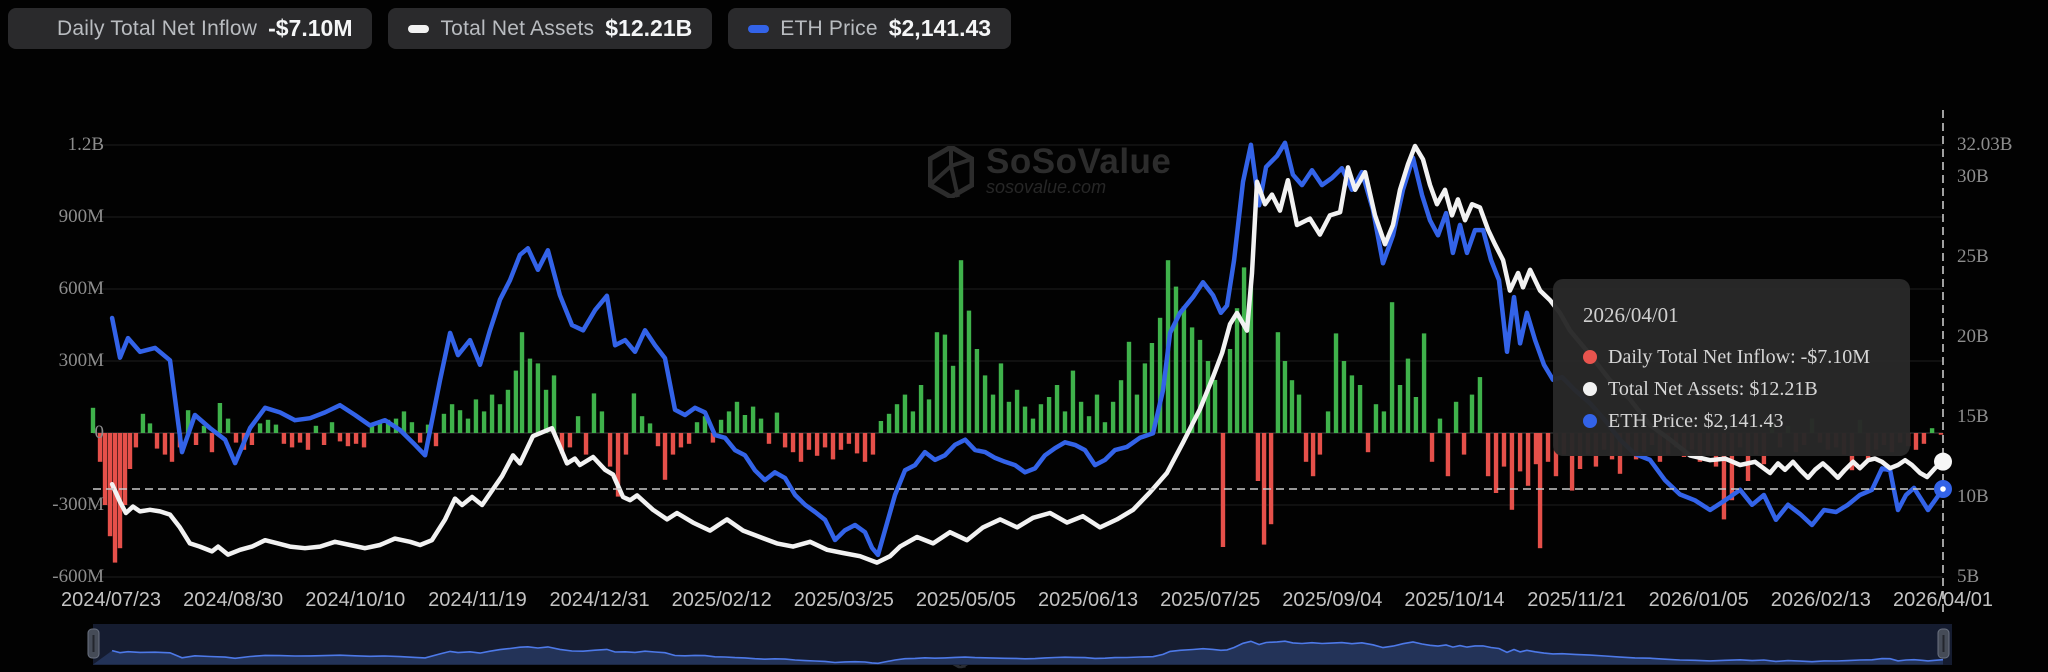  I want to click on legend-value: $12.21B, so click(649, 28).